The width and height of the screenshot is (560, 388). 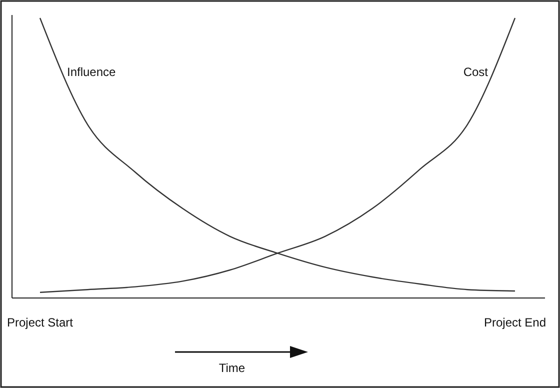 I want to click on x-tick-label: Project End, so click(x=515, y=323).